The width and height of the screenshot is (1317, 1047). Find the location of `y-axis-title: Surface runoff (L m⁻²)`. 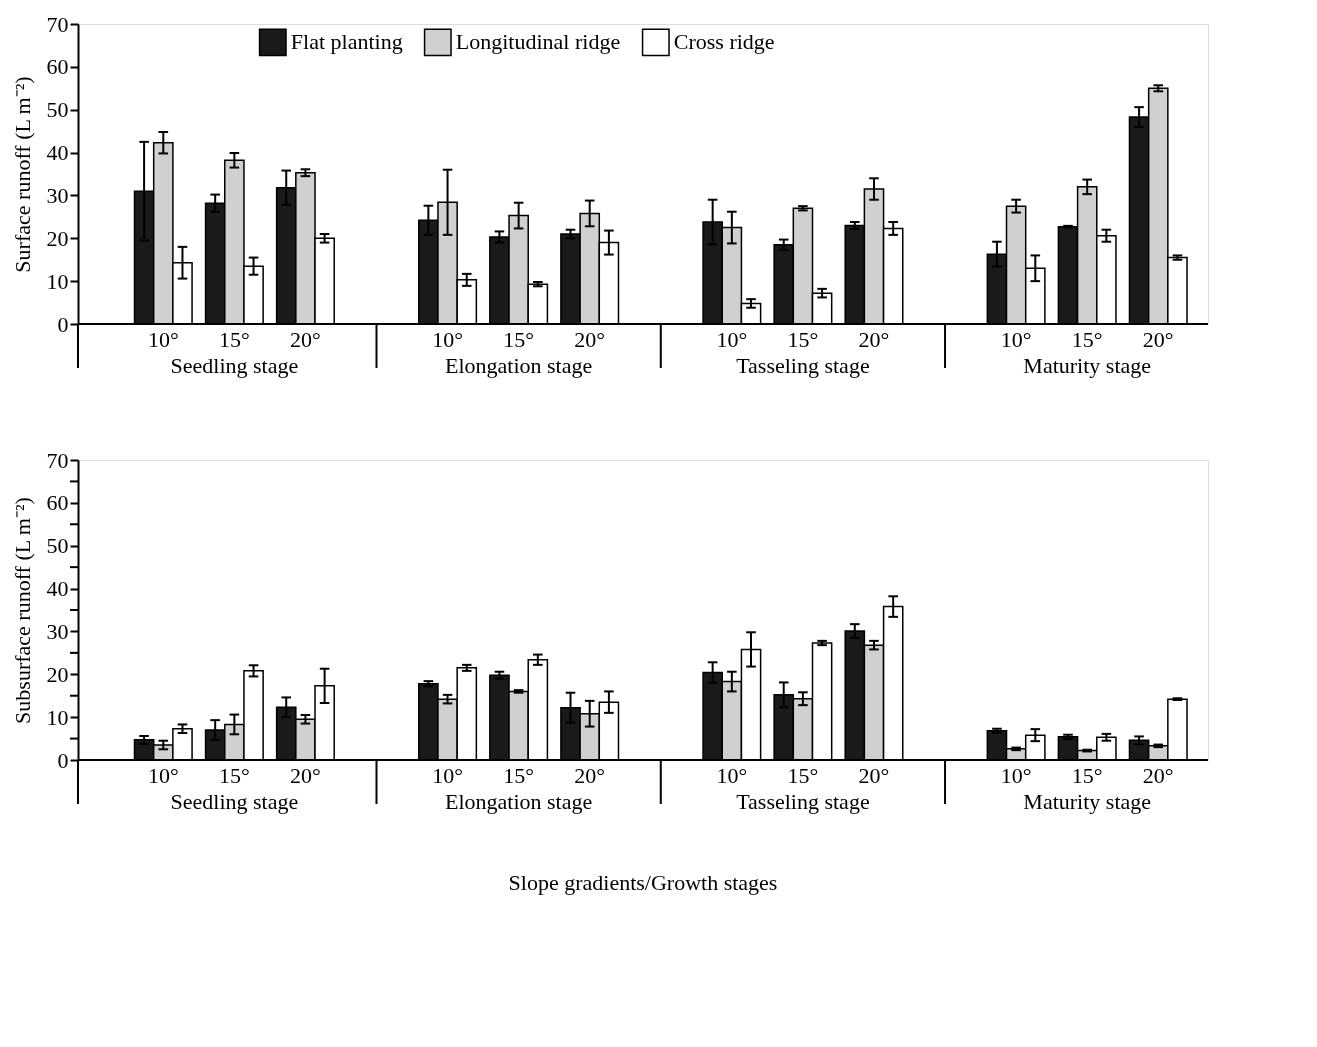

y-axis-title: Surface runoff (L m⁻²) is located at coordinates (22, 174).